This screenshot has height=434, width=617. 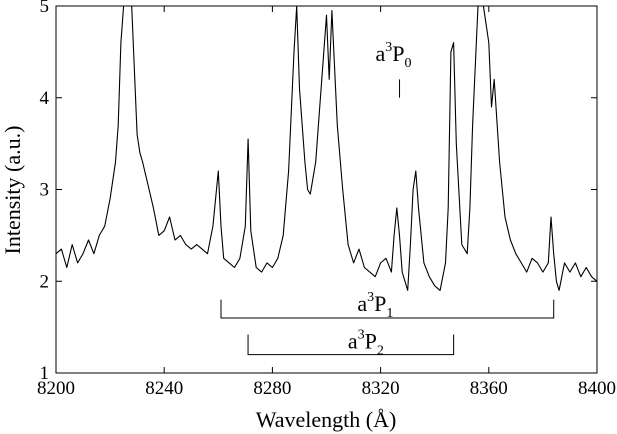 What do you see at coordinates (45, 281) in the screenshot?
I see `y-tick-label-1: 2` at bounding box center [45, 281].